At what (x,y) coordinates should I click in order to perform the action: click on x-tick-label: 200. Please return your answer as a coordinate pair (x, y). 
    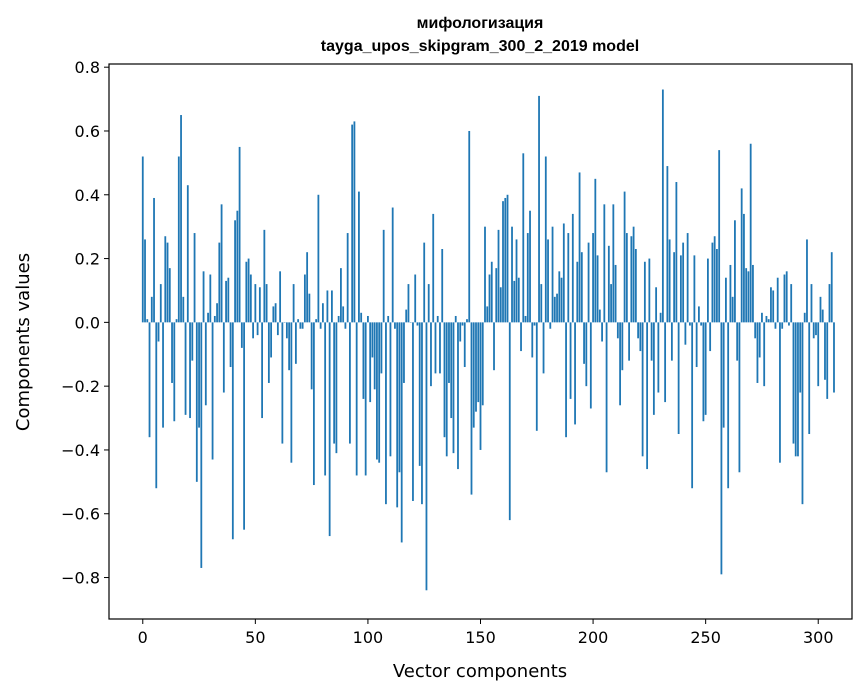
    Looking at the image, I should click on (593, 637).